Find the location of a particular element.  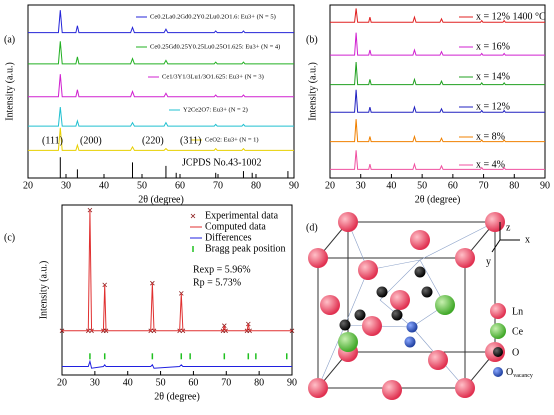

legend-label-sub: vacancy is located at coordinates (523, 376).